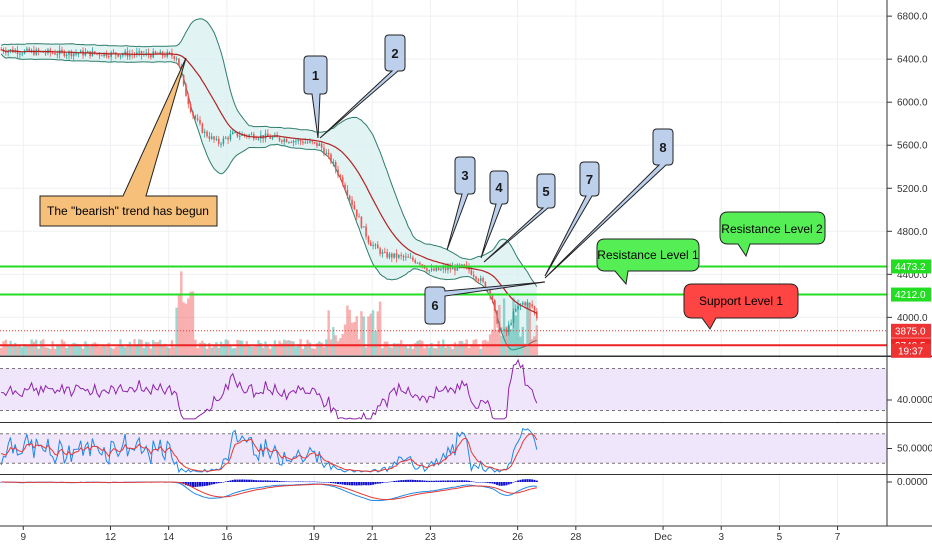 Image resolution: width=932 pixels, height=550 pixels. Describe the element at coordinates (648, 262) in the screenshot. I see `resistance-level-1-callout: Resistance Level 1` at that location.